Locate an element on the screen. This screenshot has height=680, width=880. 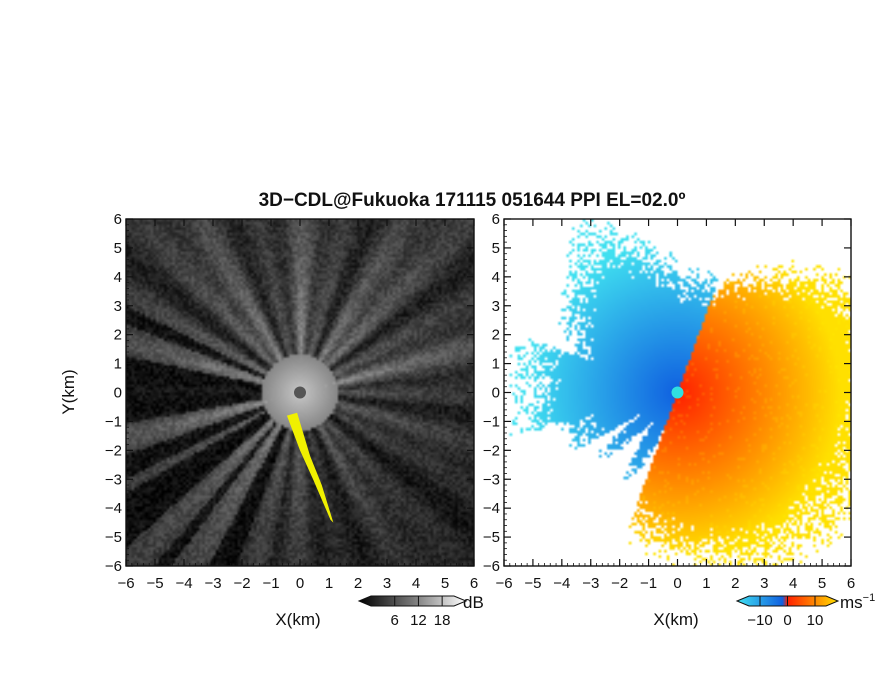
y-axis-label: Y(km) is located at coordinates (68, 391).